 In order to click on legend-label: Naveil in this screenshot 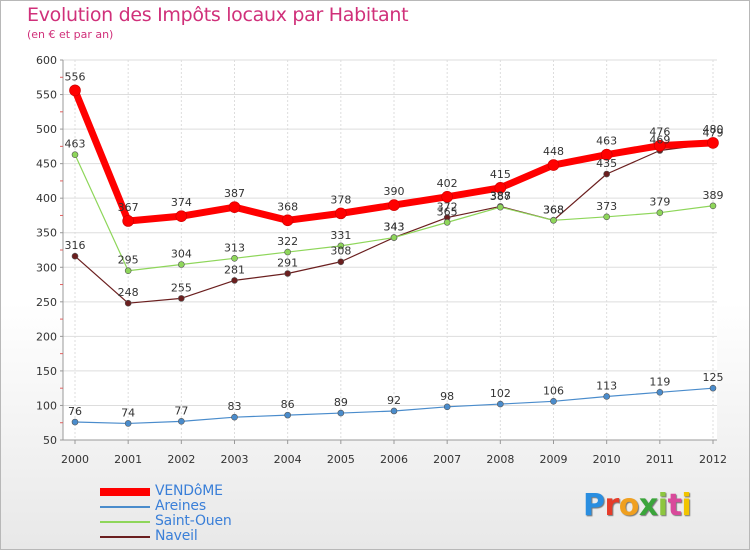, I will do `click(176, 536)`.